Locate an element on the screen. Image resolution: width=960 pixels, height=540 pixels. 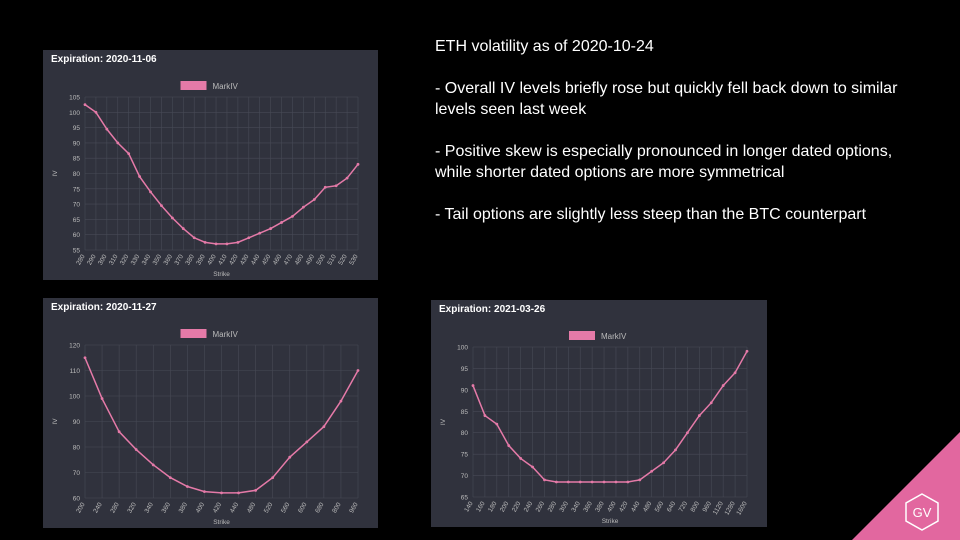
series-line is located at coordinates (221, 174).